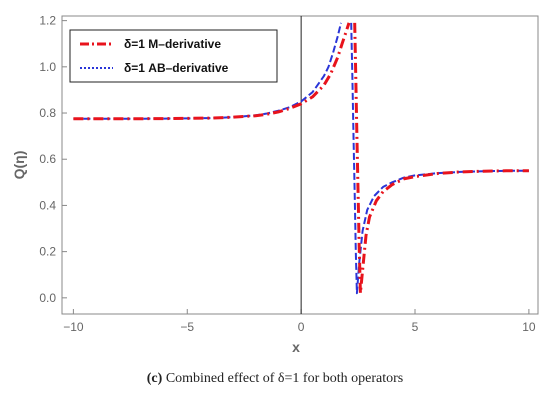  What do you see at coordinates (296, 347) in the screenshot?
I see `x-axis-label: x` at bounding box center [296, 347].